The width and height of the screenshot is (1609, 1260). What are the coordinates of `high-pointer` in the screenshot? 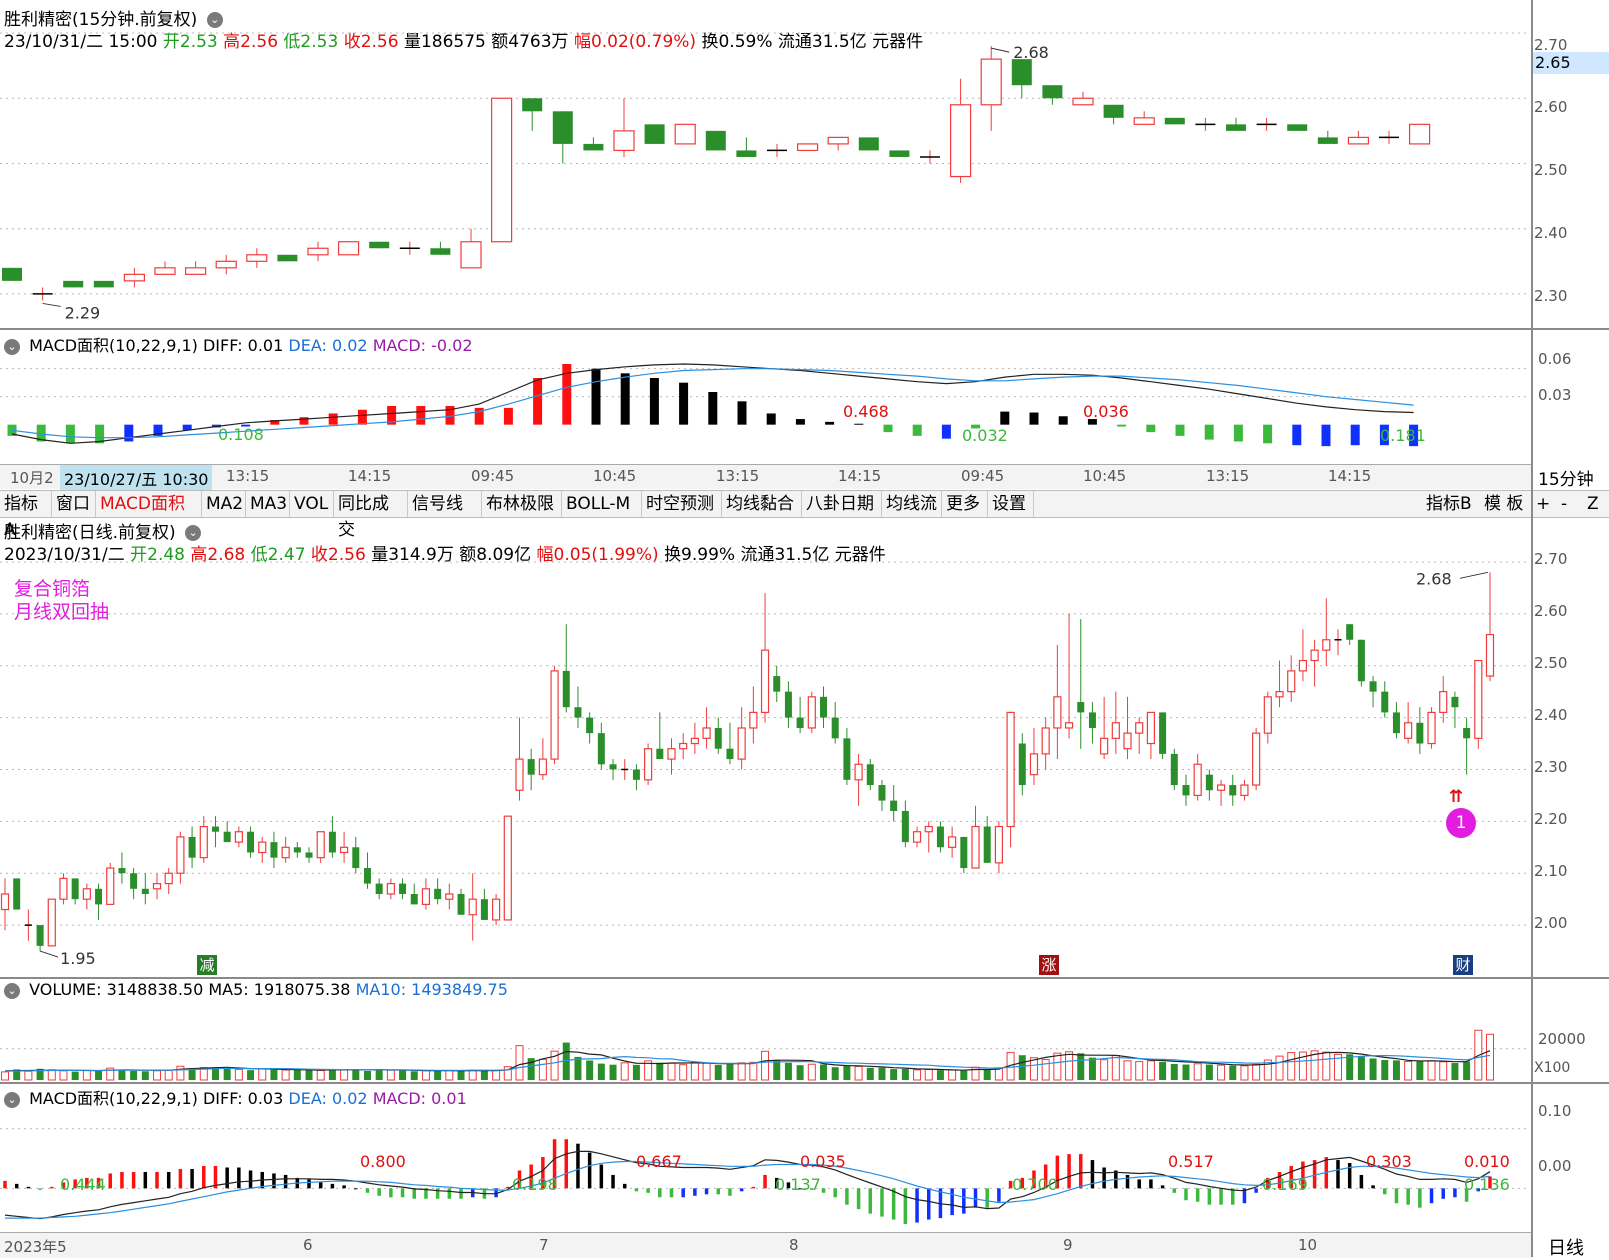 It's located at (1000, 50).